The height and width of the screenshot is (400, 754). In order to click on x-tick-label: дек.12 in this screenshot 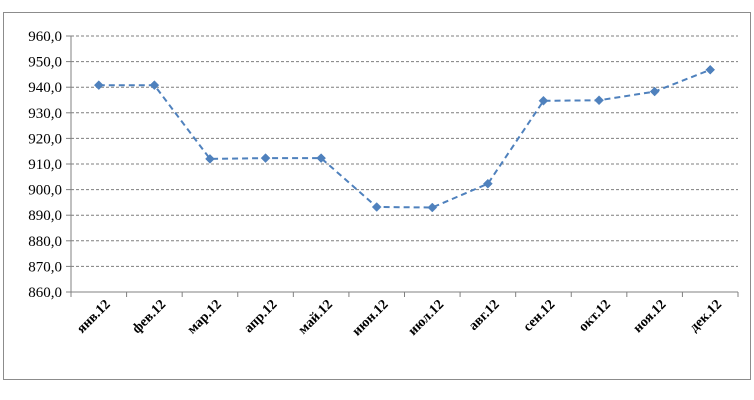, I will do `click(706, 316)`.